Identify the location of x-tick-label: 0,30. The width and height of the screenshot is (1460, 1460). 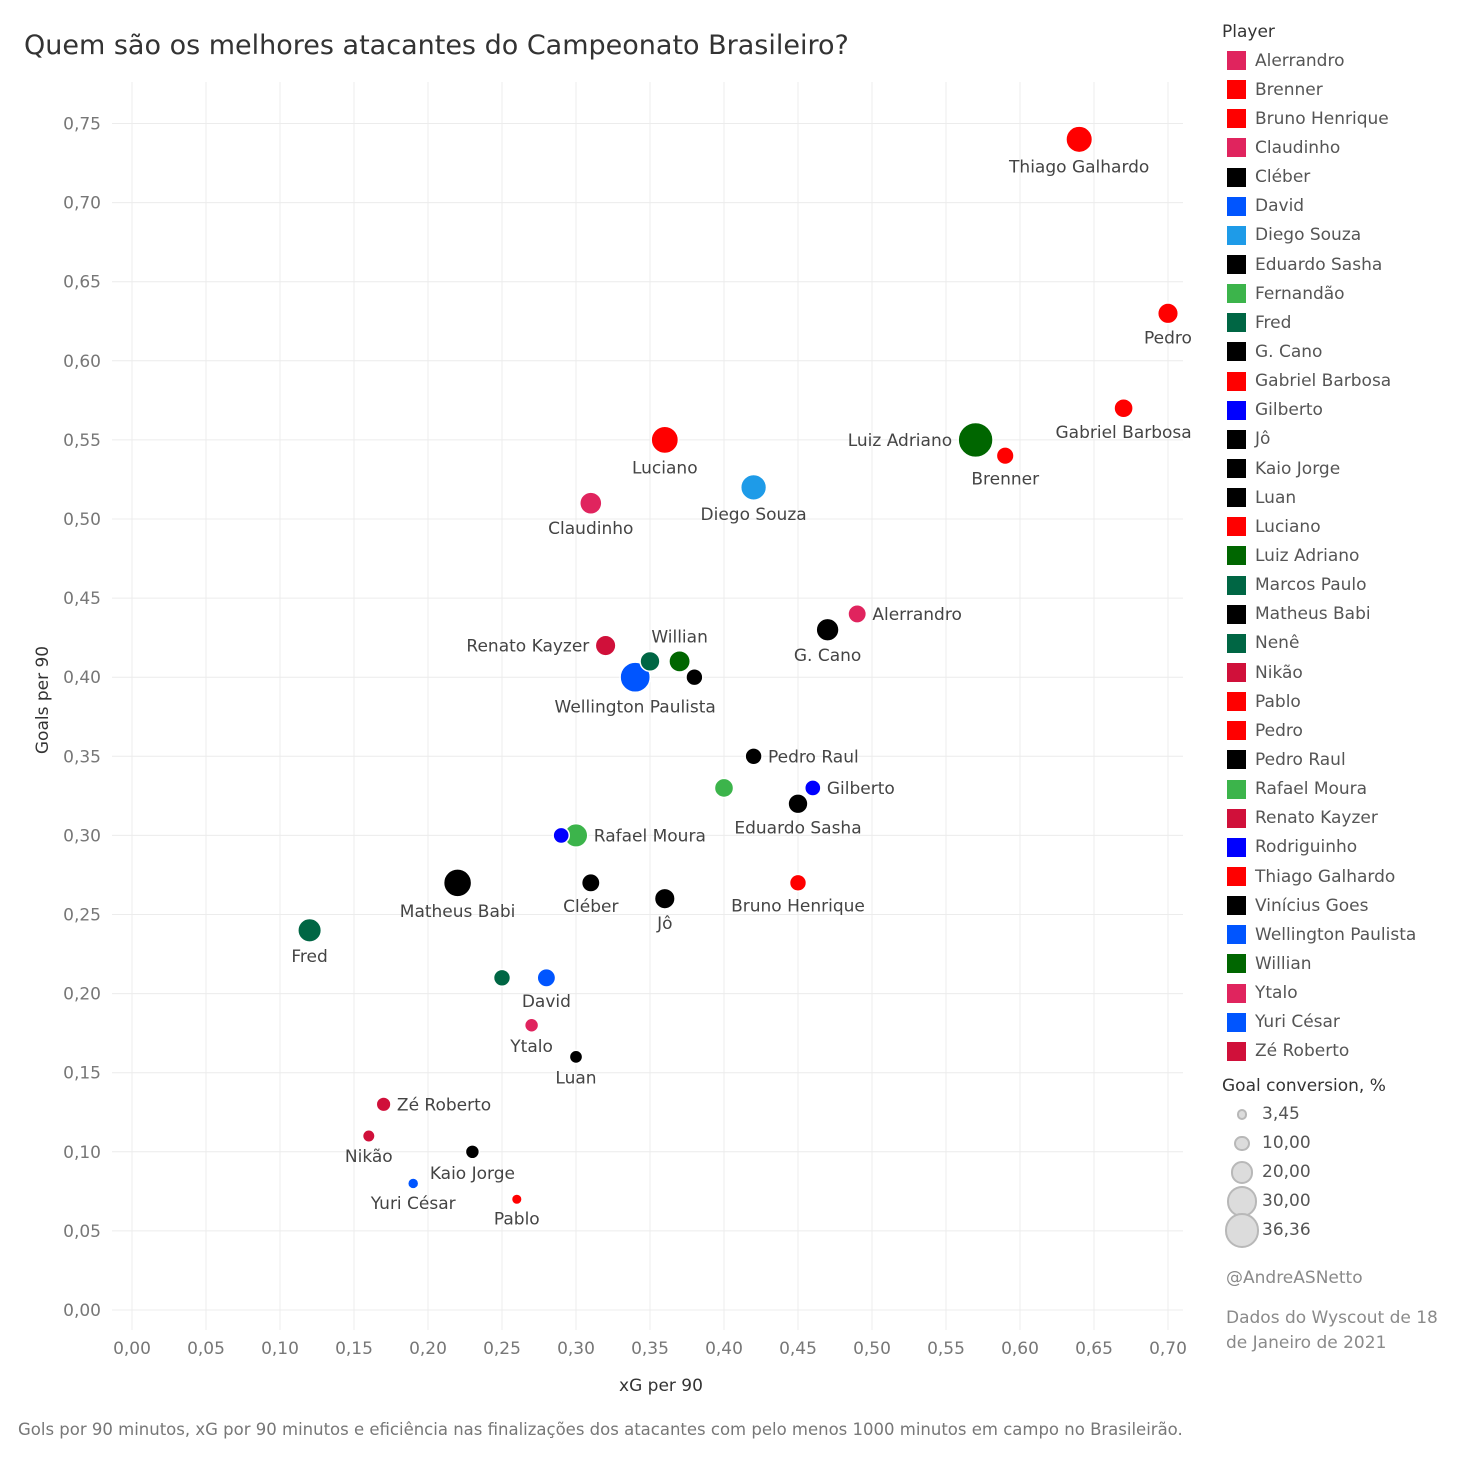
(576, 1349).